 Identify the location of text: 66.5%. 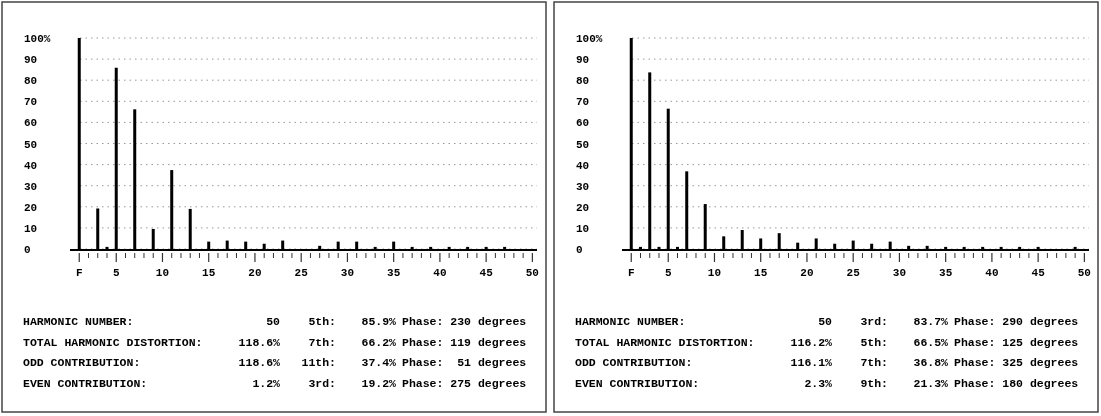
(931, 342).